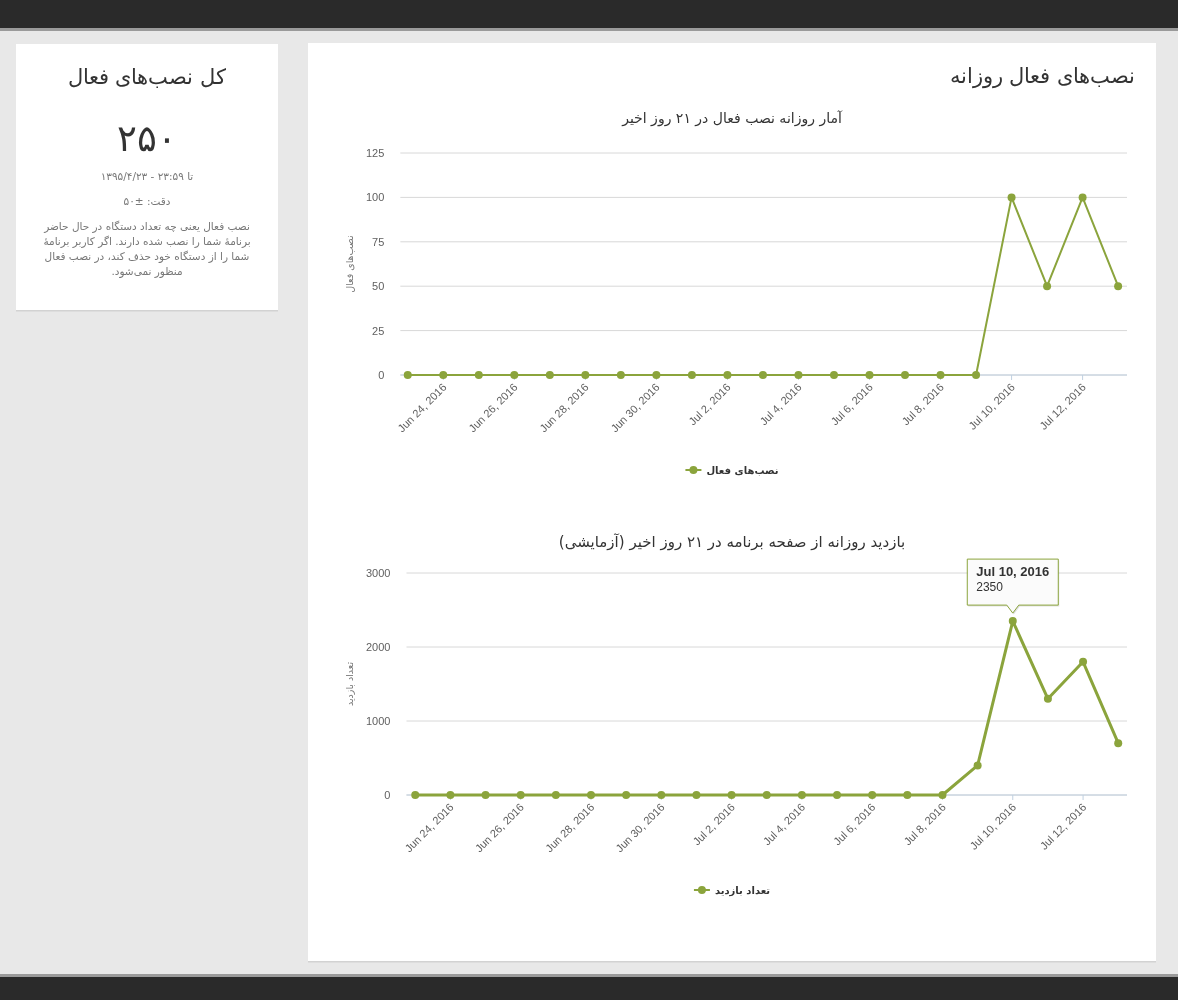 This screenshot has width=1178, height=1000. I want to click on y-tick-label: 25, so click(378, 330).